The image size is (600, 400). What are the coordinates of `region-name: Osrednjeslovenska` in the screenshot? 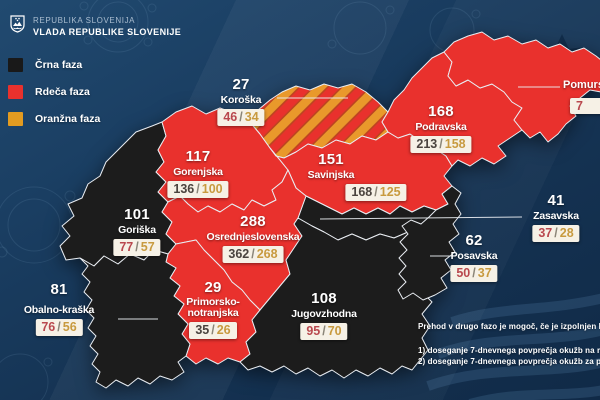 It's located at (253, 237).